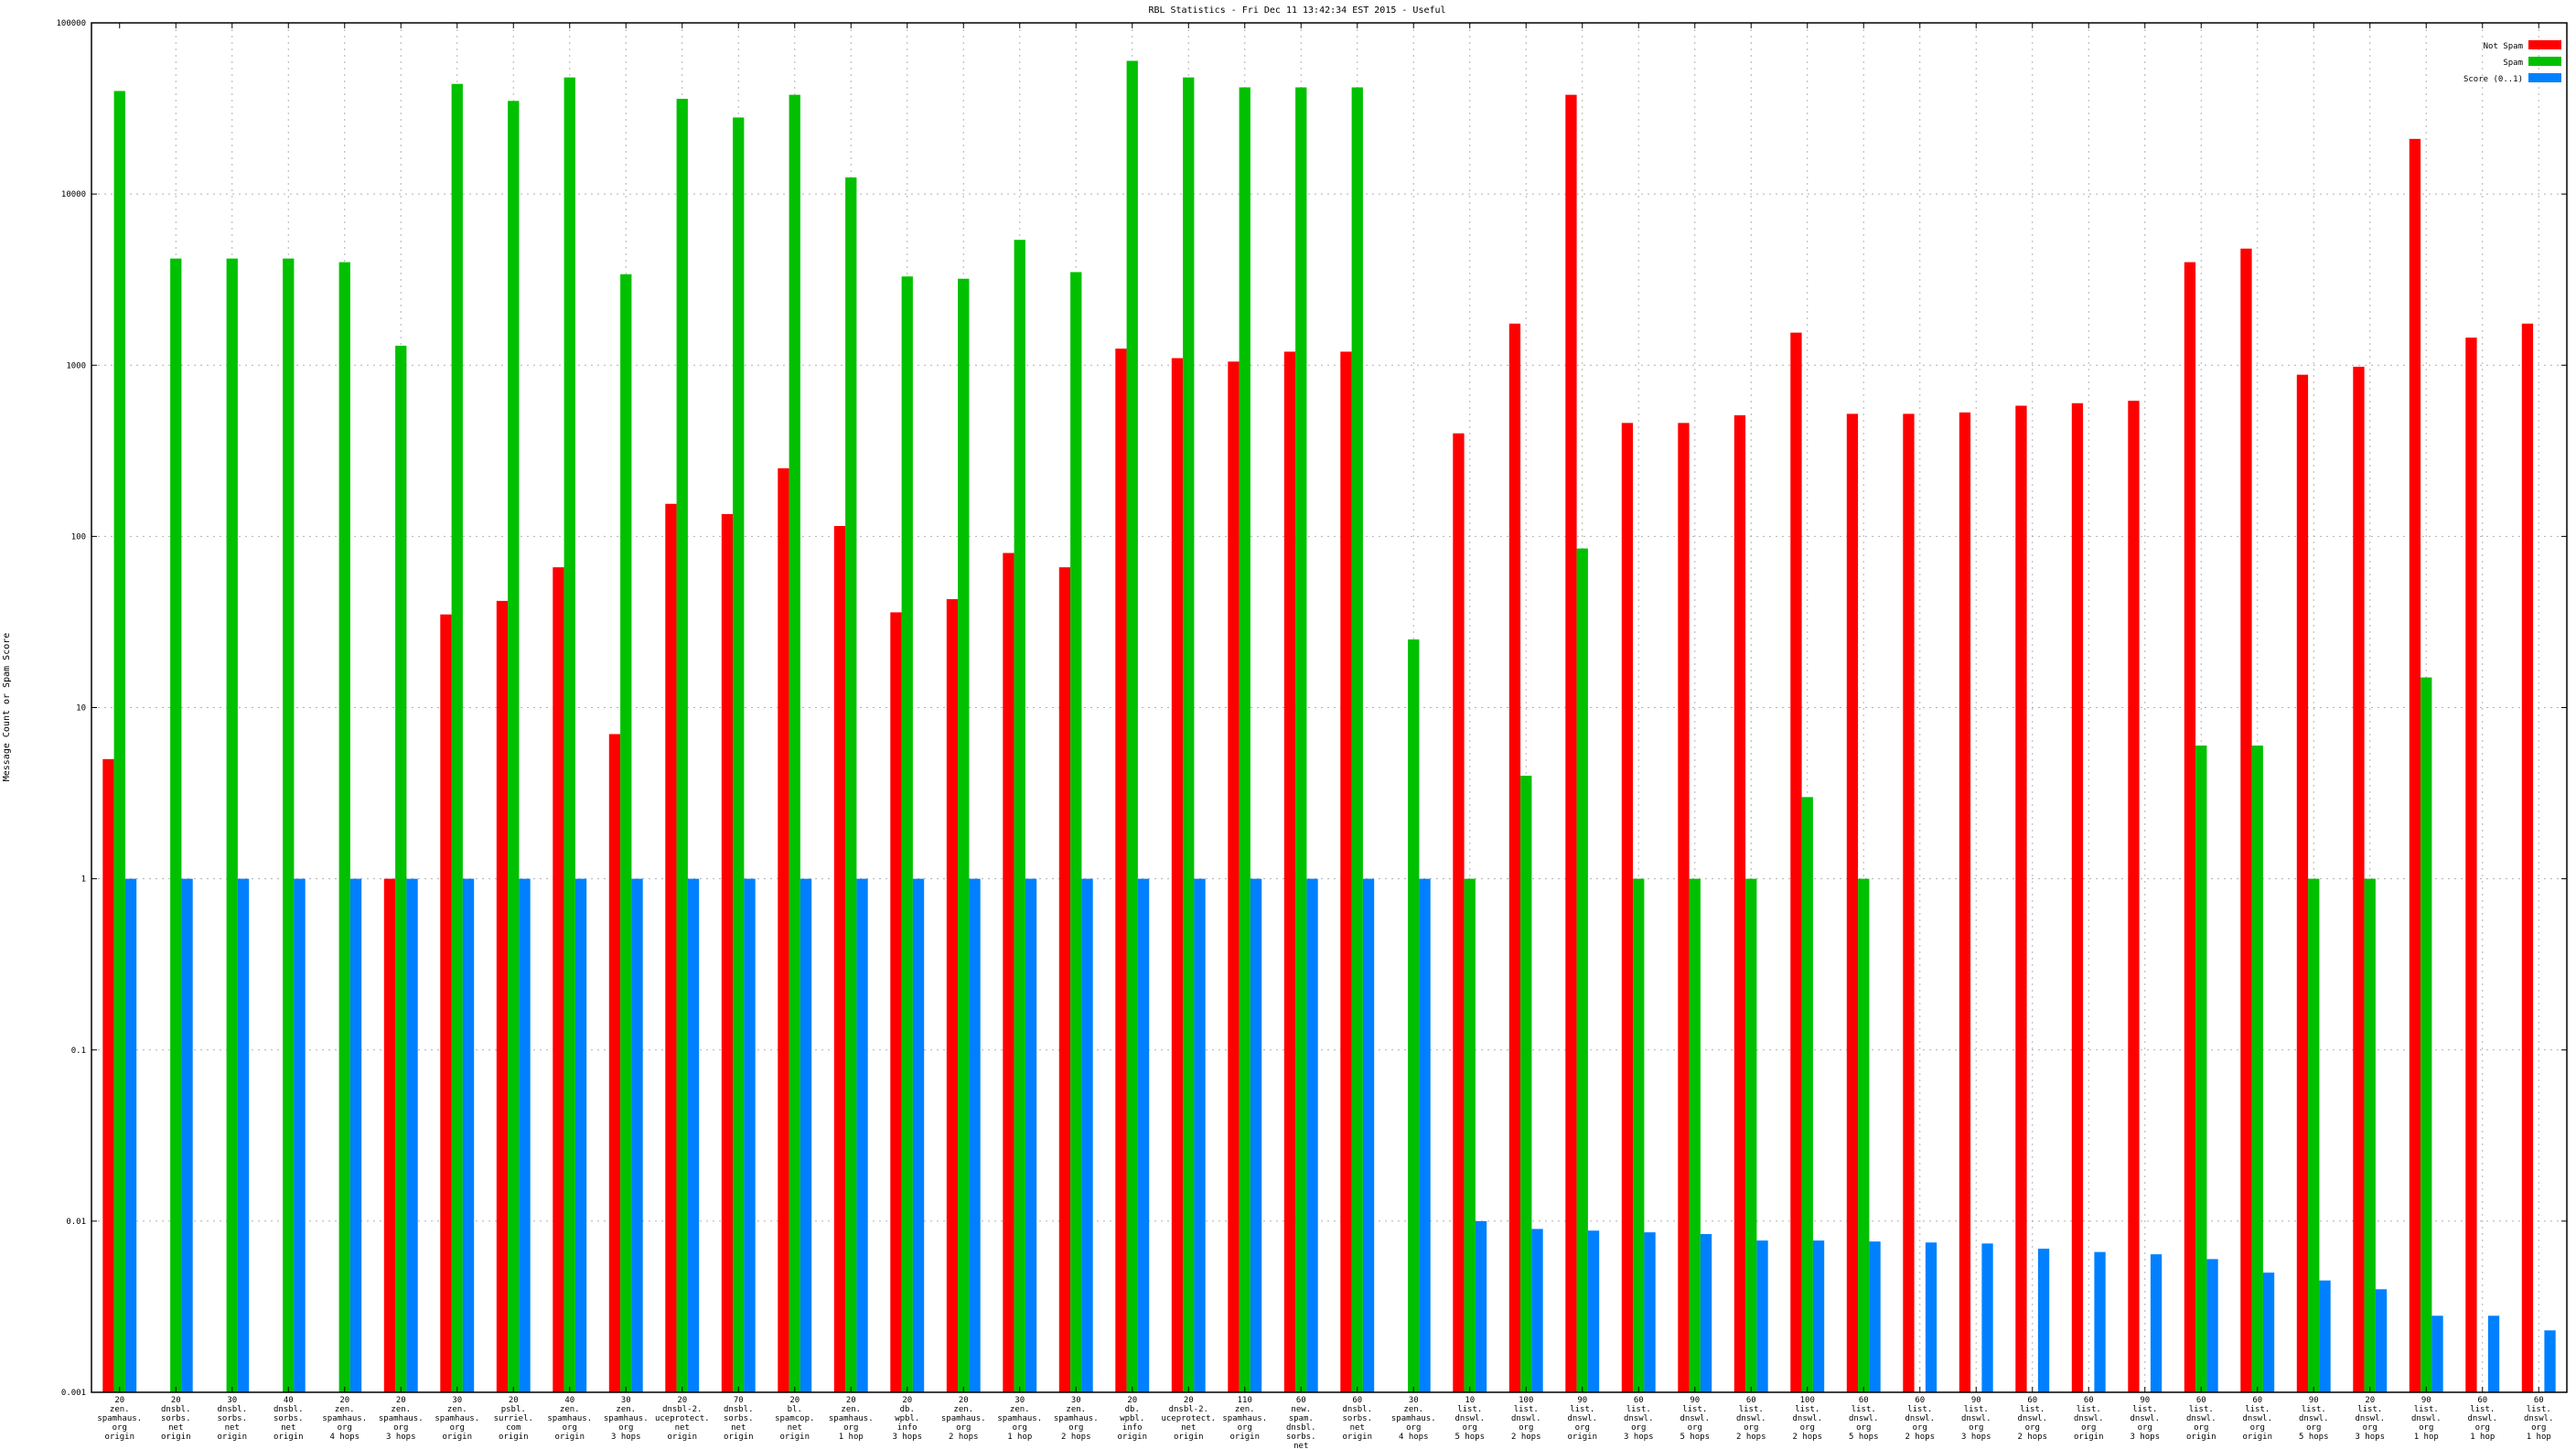 The height and width of the screenshot is (1449, 2576). Describe the element at coordinates (795, 1419) in the screenshot. I see `x-category-label: 20 bl. spamcop. net origin` at that location.